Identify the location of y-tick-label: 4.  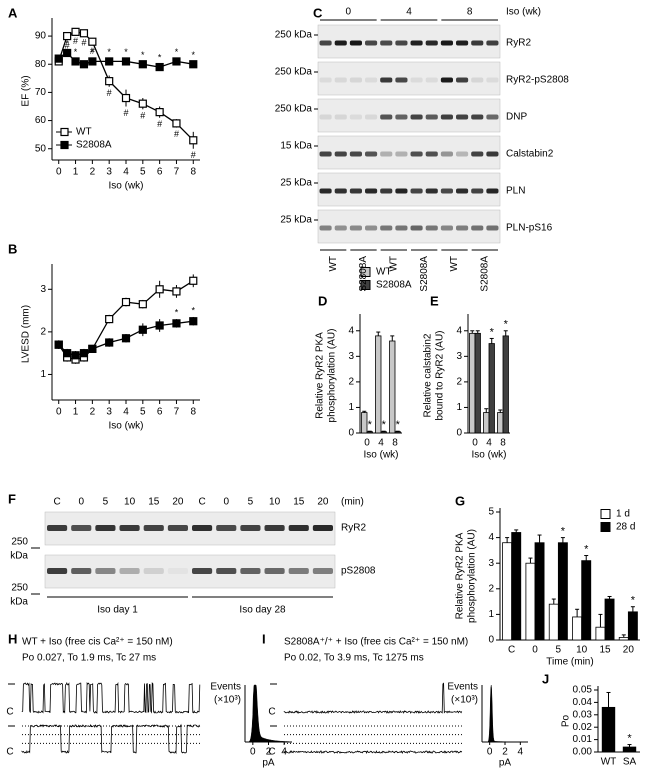
(491, 537).